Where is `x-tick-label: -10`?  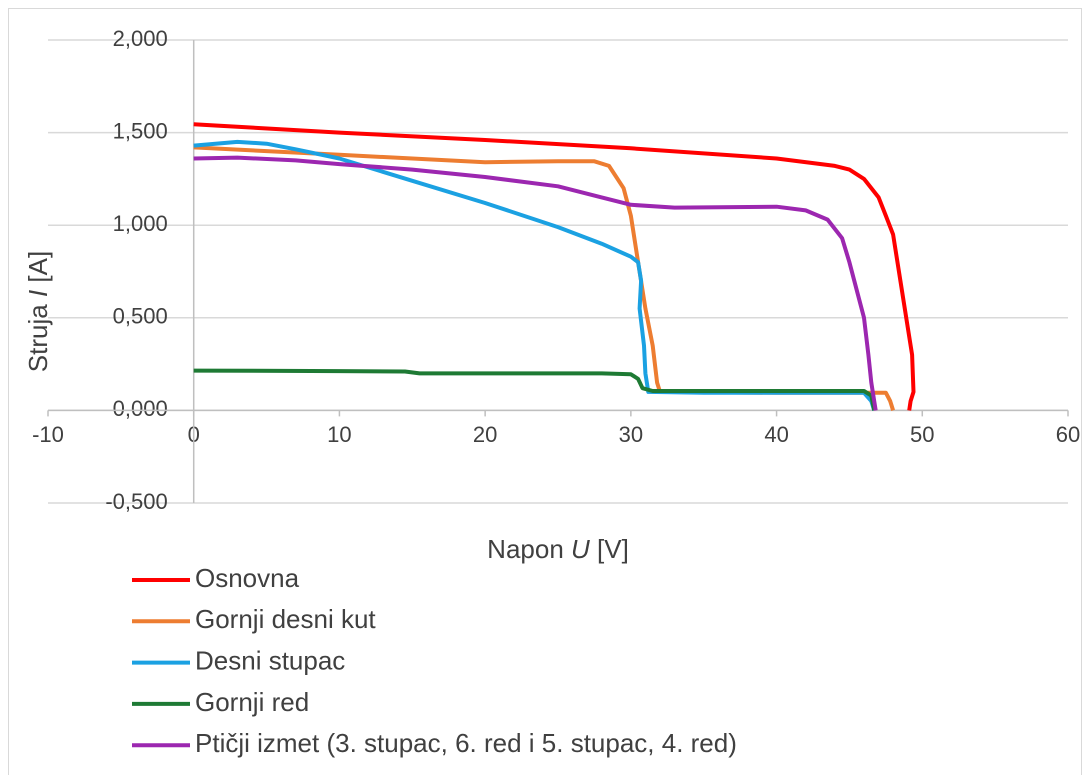 x-tick-label: -10 is located at coordinates (48, 434).